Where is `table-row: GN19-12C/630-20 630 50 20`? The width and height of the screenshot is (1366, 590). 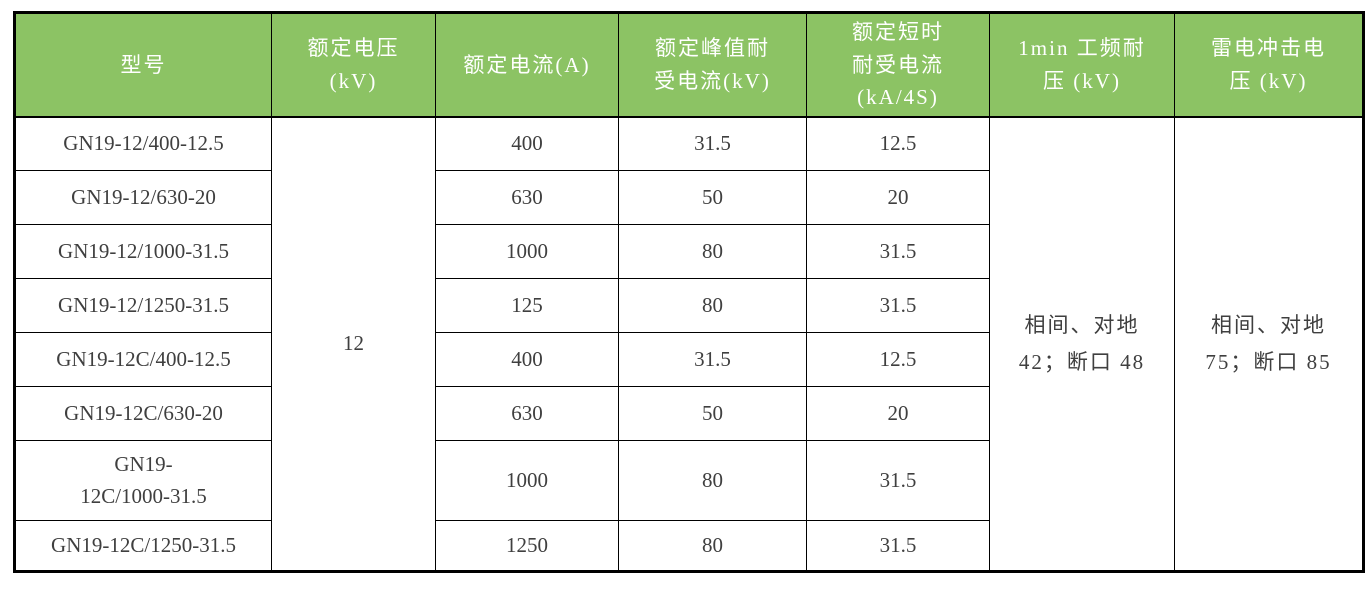 table-row: GN19-12C/630-20 630 50 20 is located at coordinates (689, 414).